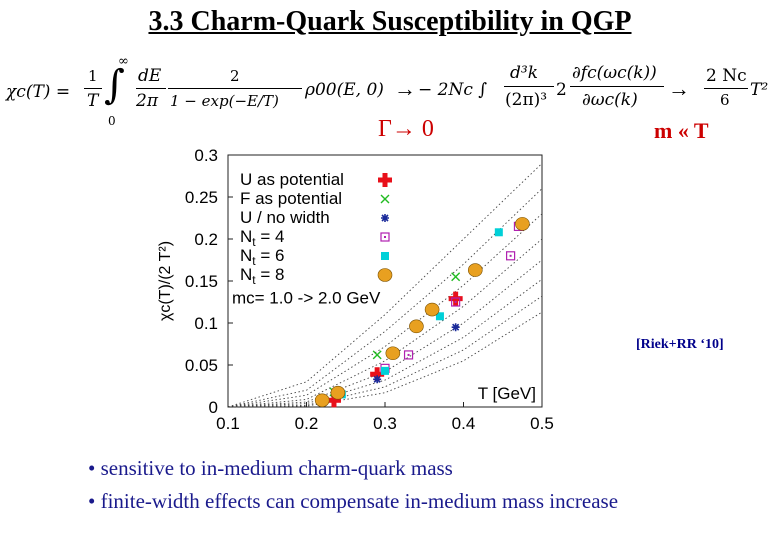  I want to click on x-tick-label: 0.1, so click(228, 423).